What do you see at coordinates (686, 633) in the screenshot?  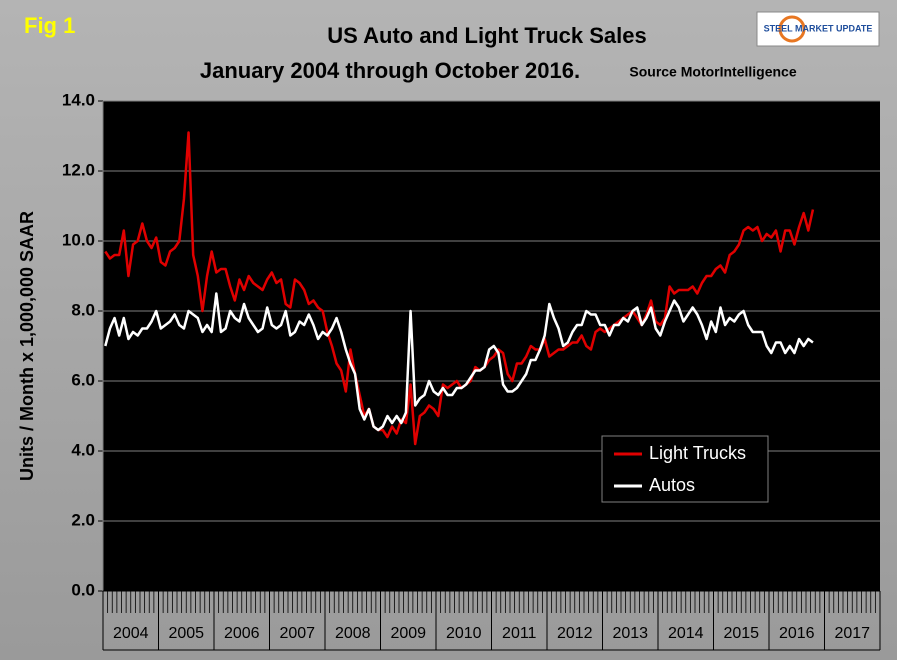 I see `x-tick-label: 2014` at bounding box center [686, 633].